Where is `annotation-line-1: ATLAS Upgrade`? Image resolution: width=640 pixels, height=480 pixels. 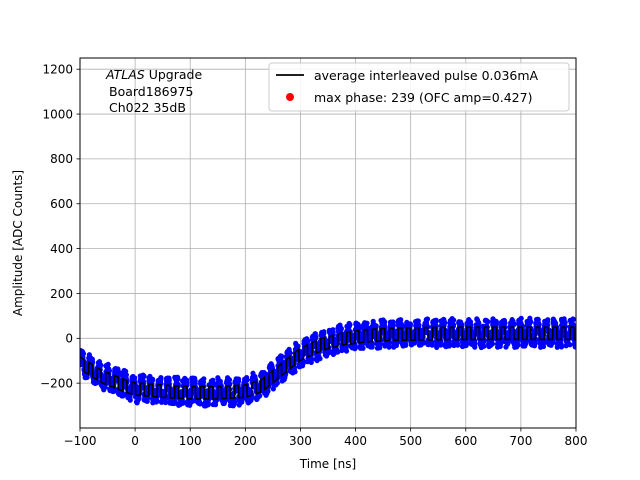
annotation-line-1: ATLAS Upgrade is located at coordinates (153, 74).